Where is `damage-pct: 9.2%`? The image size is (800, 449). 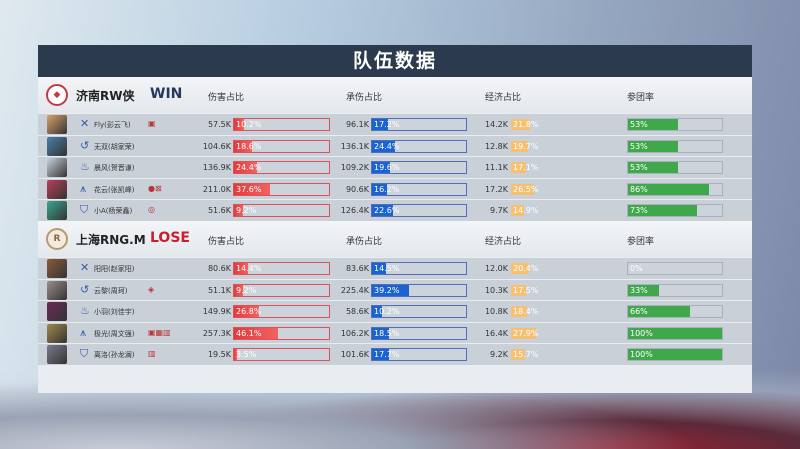
damage-pct: 9.2% is located at coordinates (246, 290).